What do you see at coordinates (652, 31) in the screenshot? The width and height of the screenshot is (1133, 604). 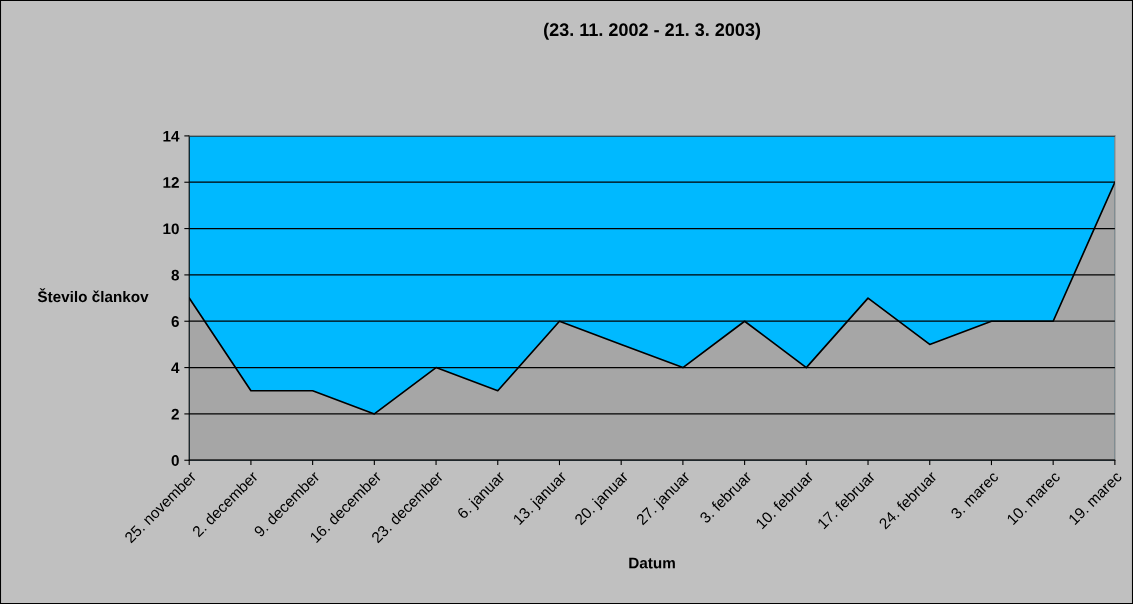 I see `chart-title: (23. 11. 2002 - 21. 3. 2003)` at bounding box center [652, 31].